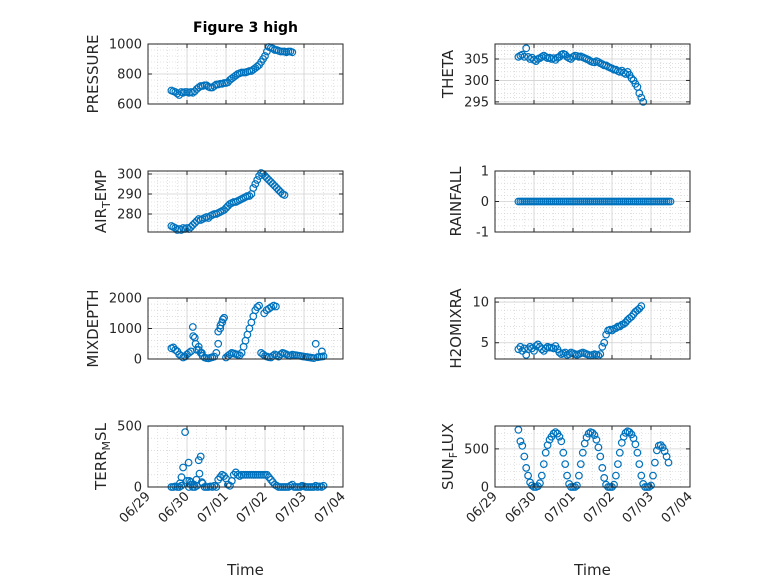  Describe the element at coordinates (482, 233) in the screenshot. I see `y-tick-label: -1` at that location.